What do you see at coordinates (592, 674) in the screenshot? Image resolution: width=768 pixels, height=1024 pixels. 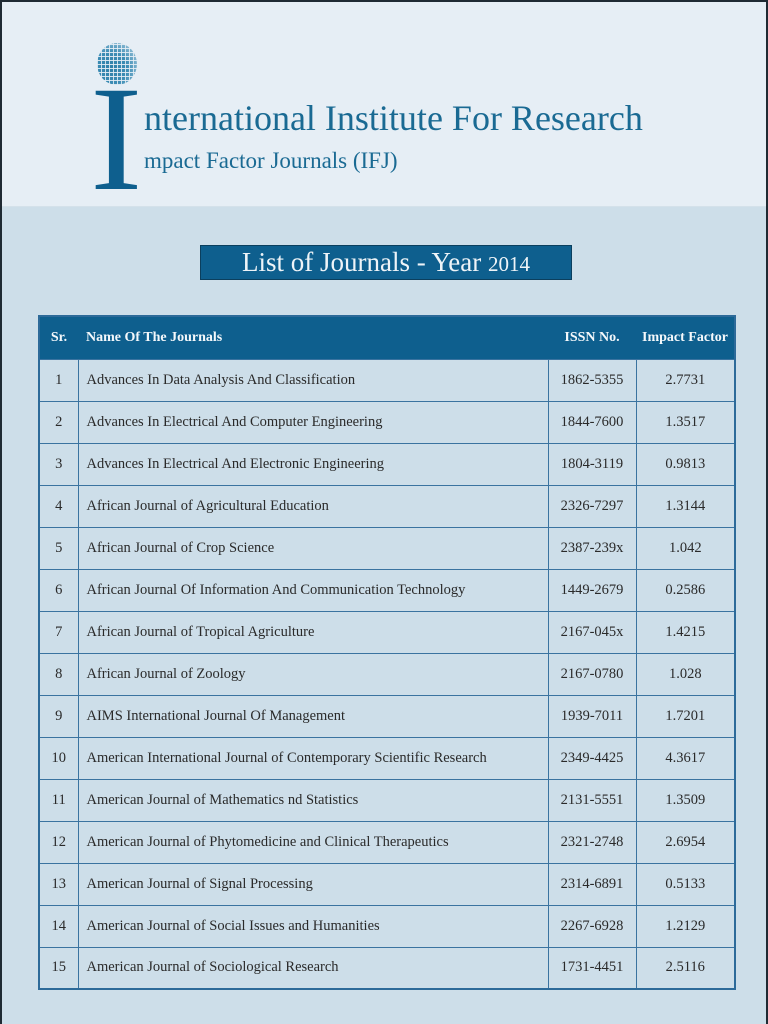 I see `cell-issn: 2167-0780` at bounding box center [592, 674].